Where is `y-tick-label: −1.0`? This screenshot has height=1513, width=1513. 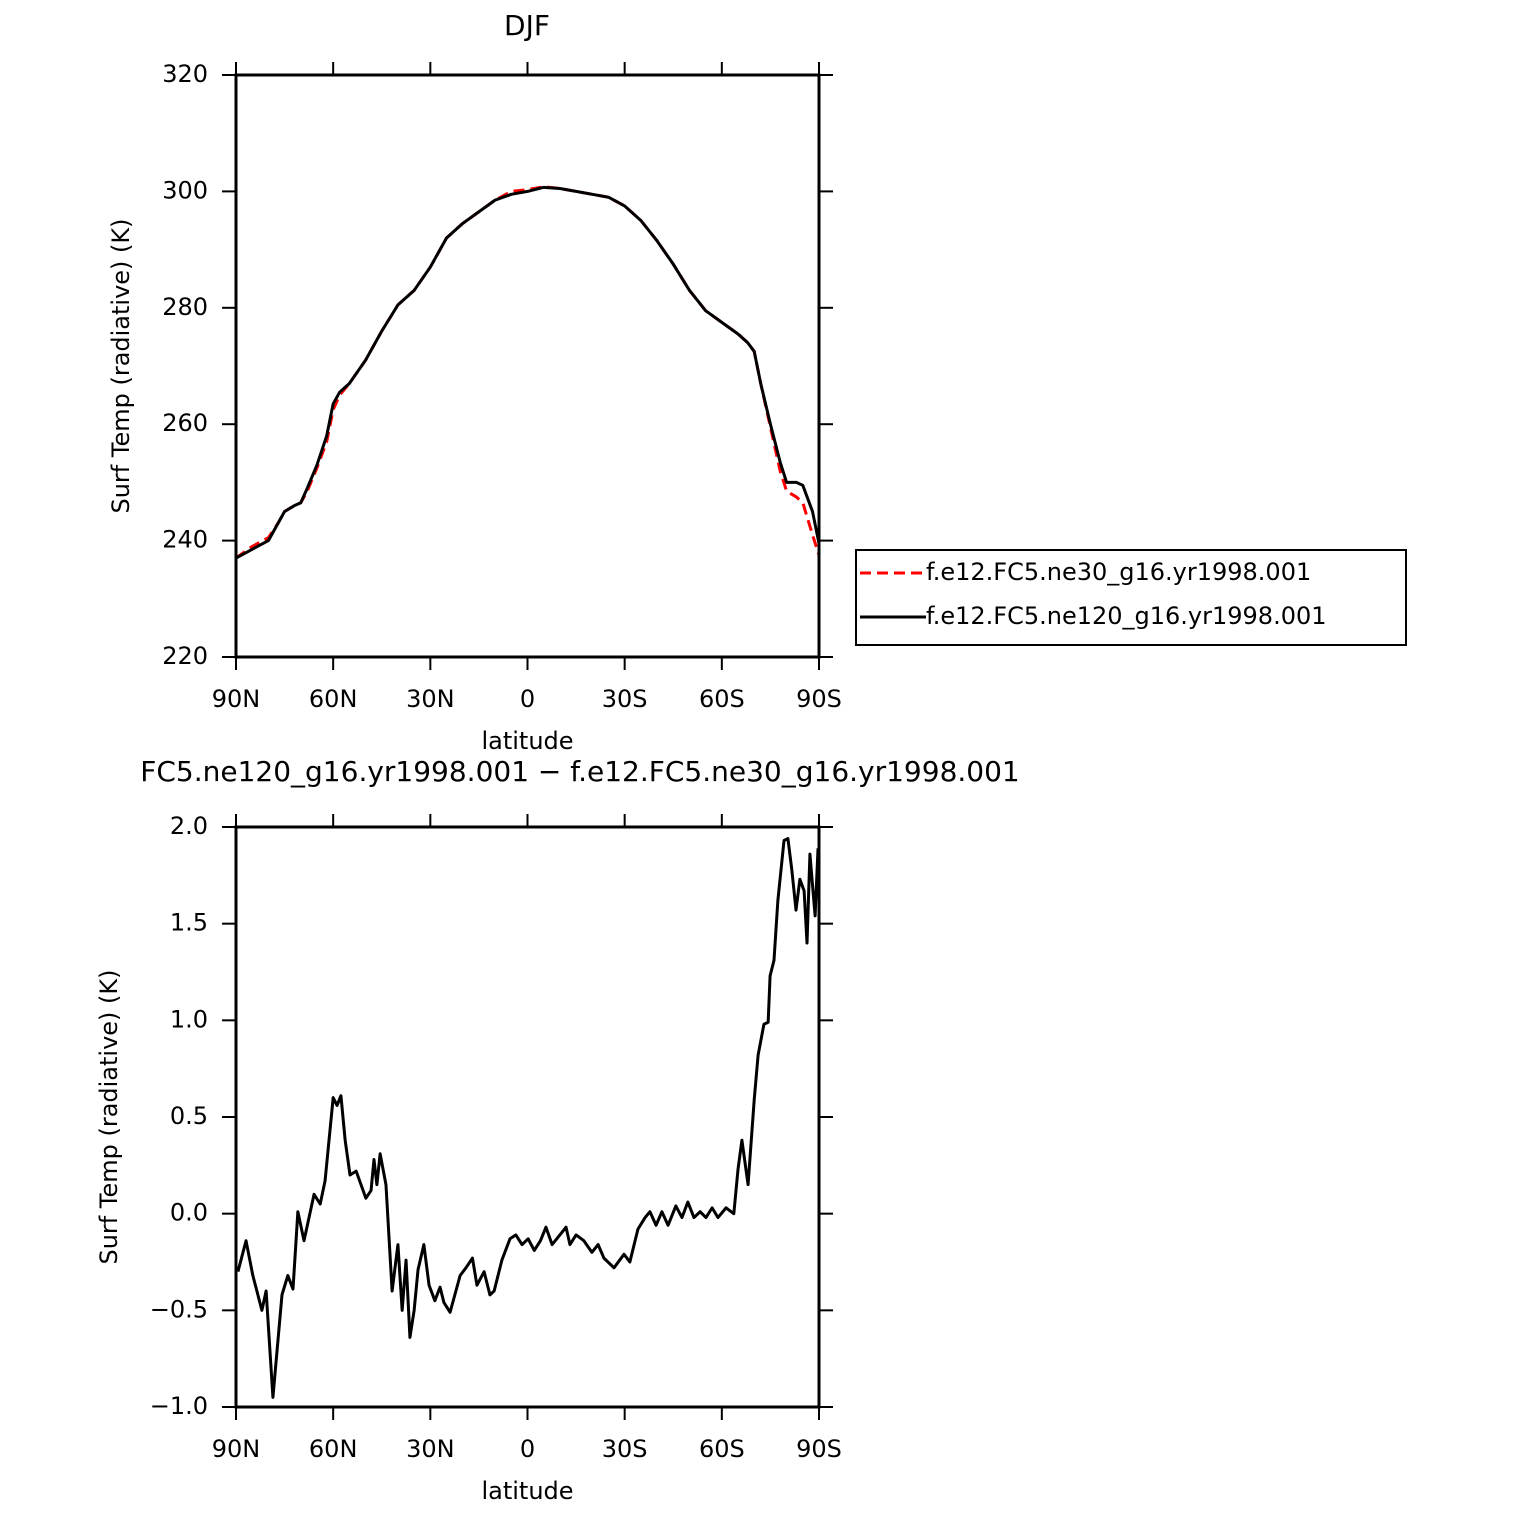 y-tick-label: −1.0 is located at coordinates (179, 1406).